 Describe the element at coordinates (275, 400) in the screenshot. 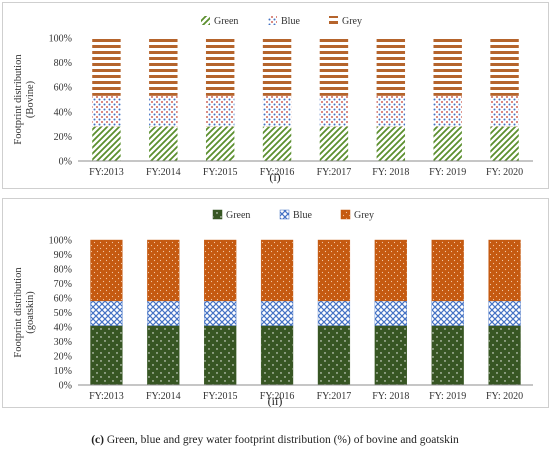

I see `panel-label: (ii)` at that location.